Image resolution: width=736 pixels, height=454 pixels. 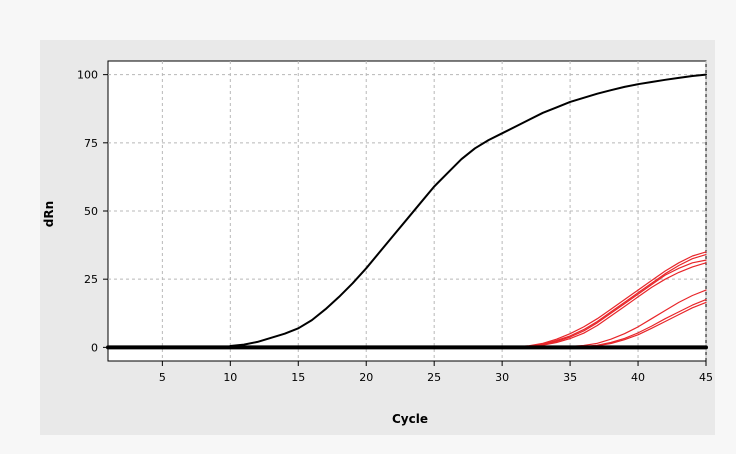 What do you see at coordinates (410, 419) in the screenshot?
I see `x-axis-title: Cycle` at bounding box center [410, 419].